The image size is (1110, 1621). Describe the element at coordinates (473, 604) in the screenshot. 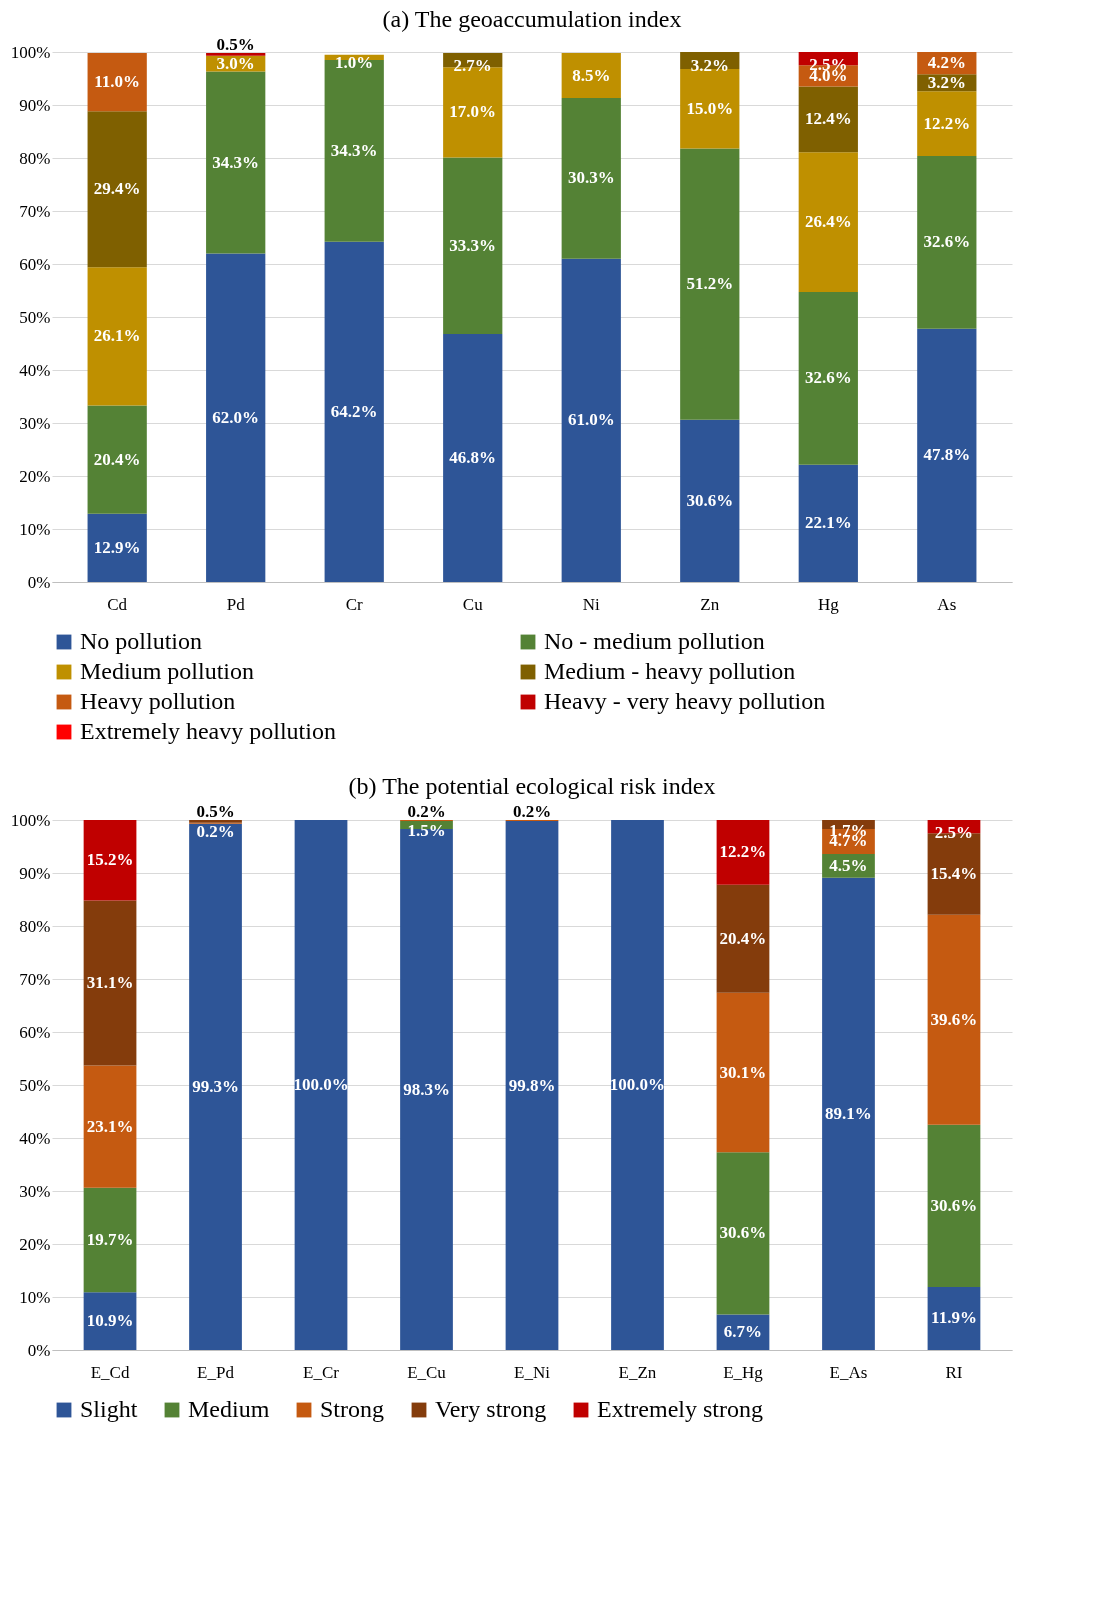

I see `x-tick-label: Cu` at that location.